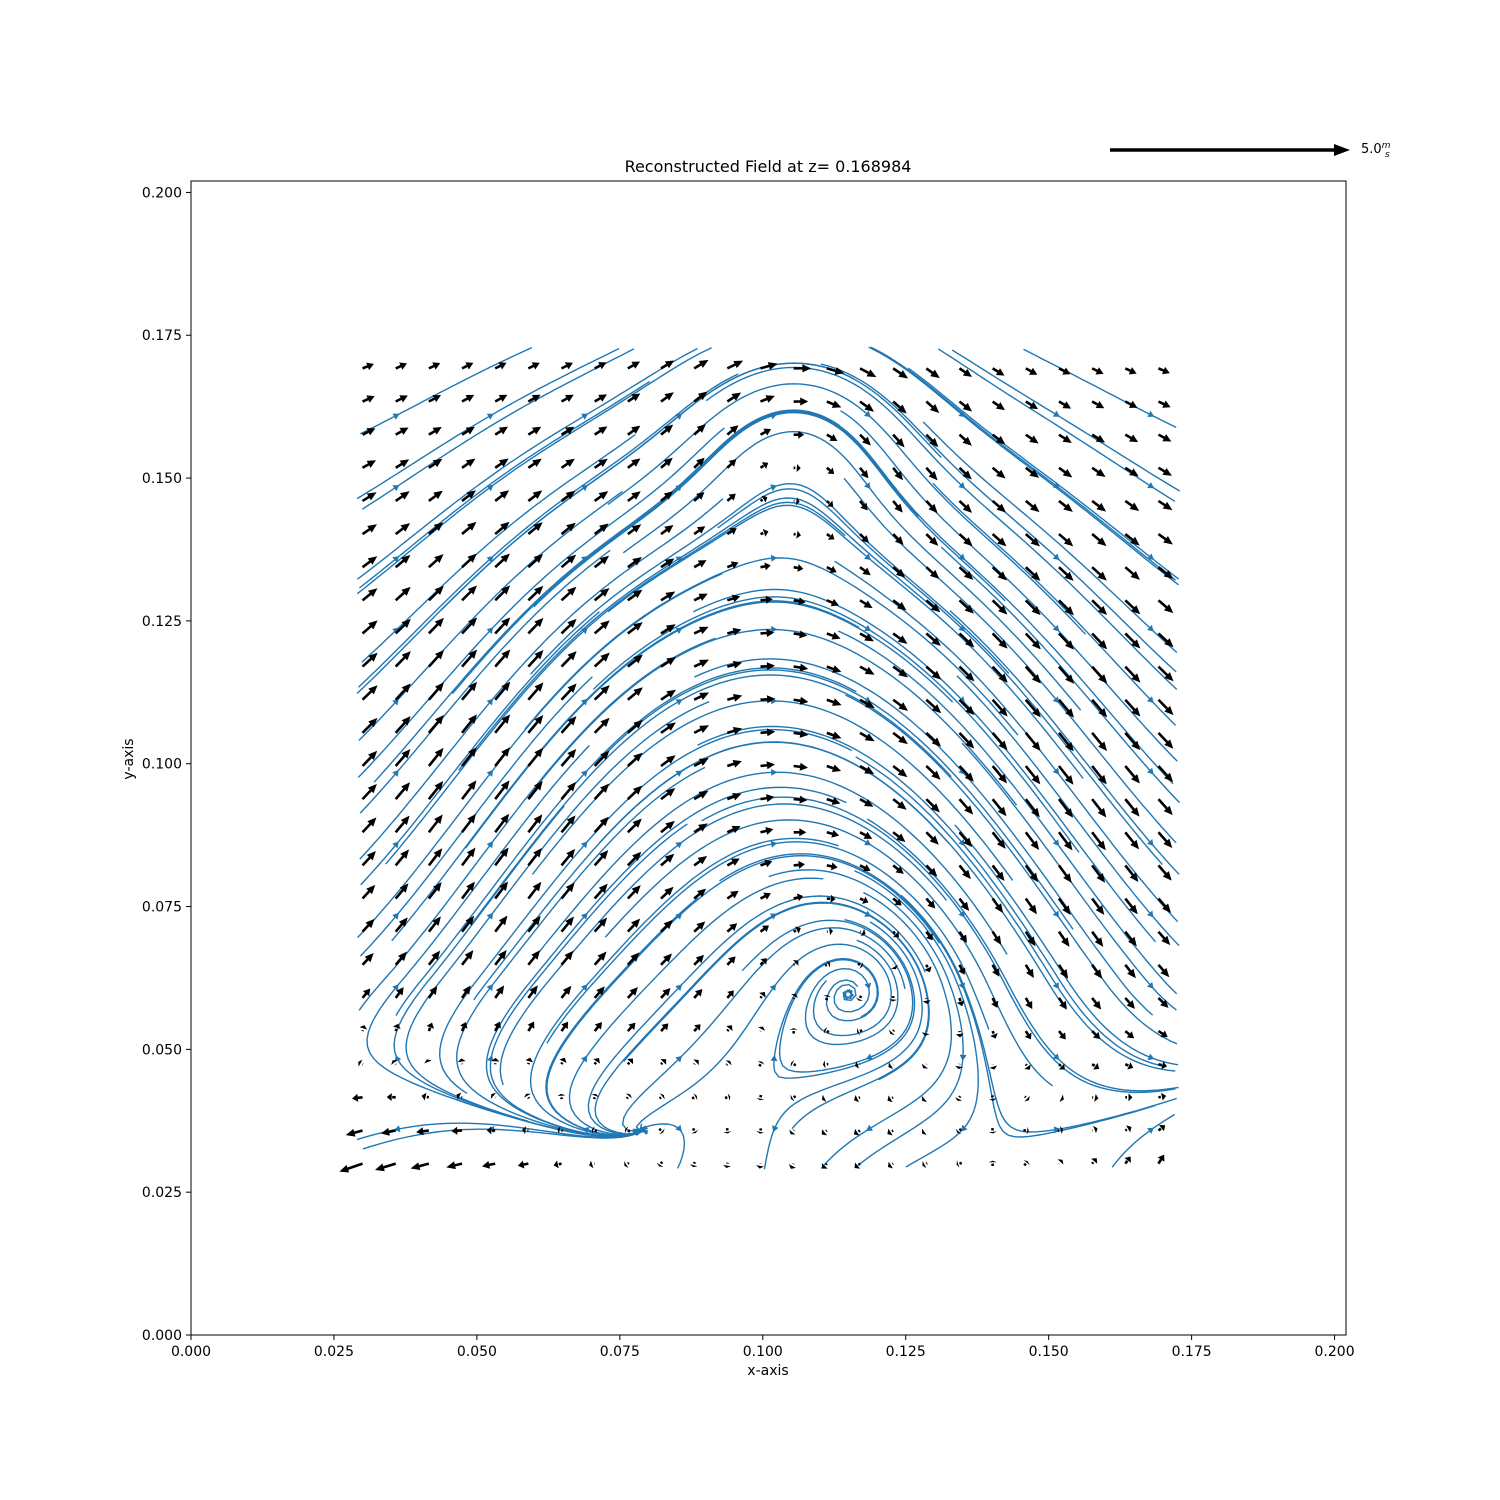  I want to click on y-tick-label: 0.125, so click(162, 622).